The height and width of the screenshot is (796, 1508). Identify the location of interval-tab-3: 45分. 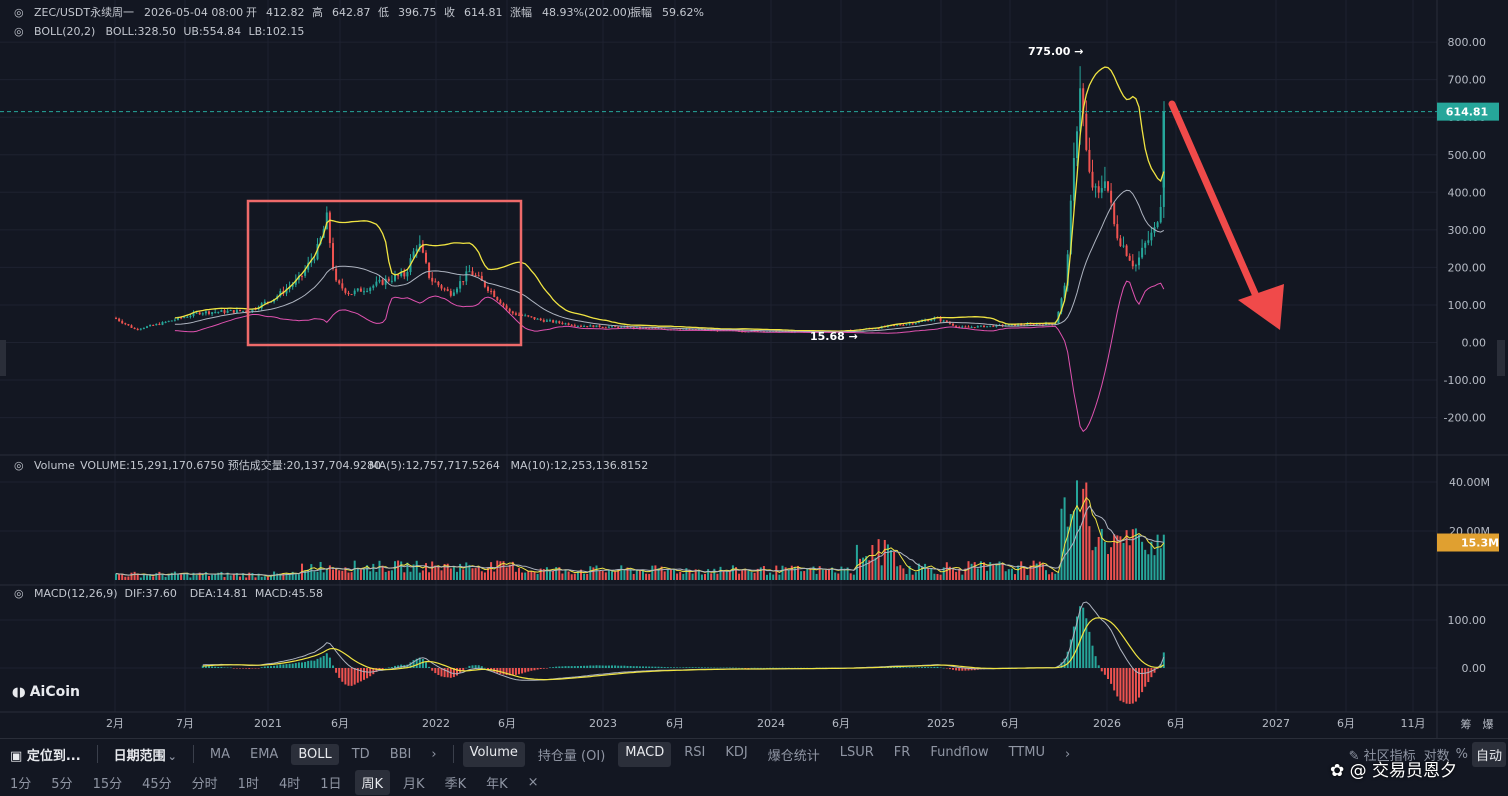
(157, 784).